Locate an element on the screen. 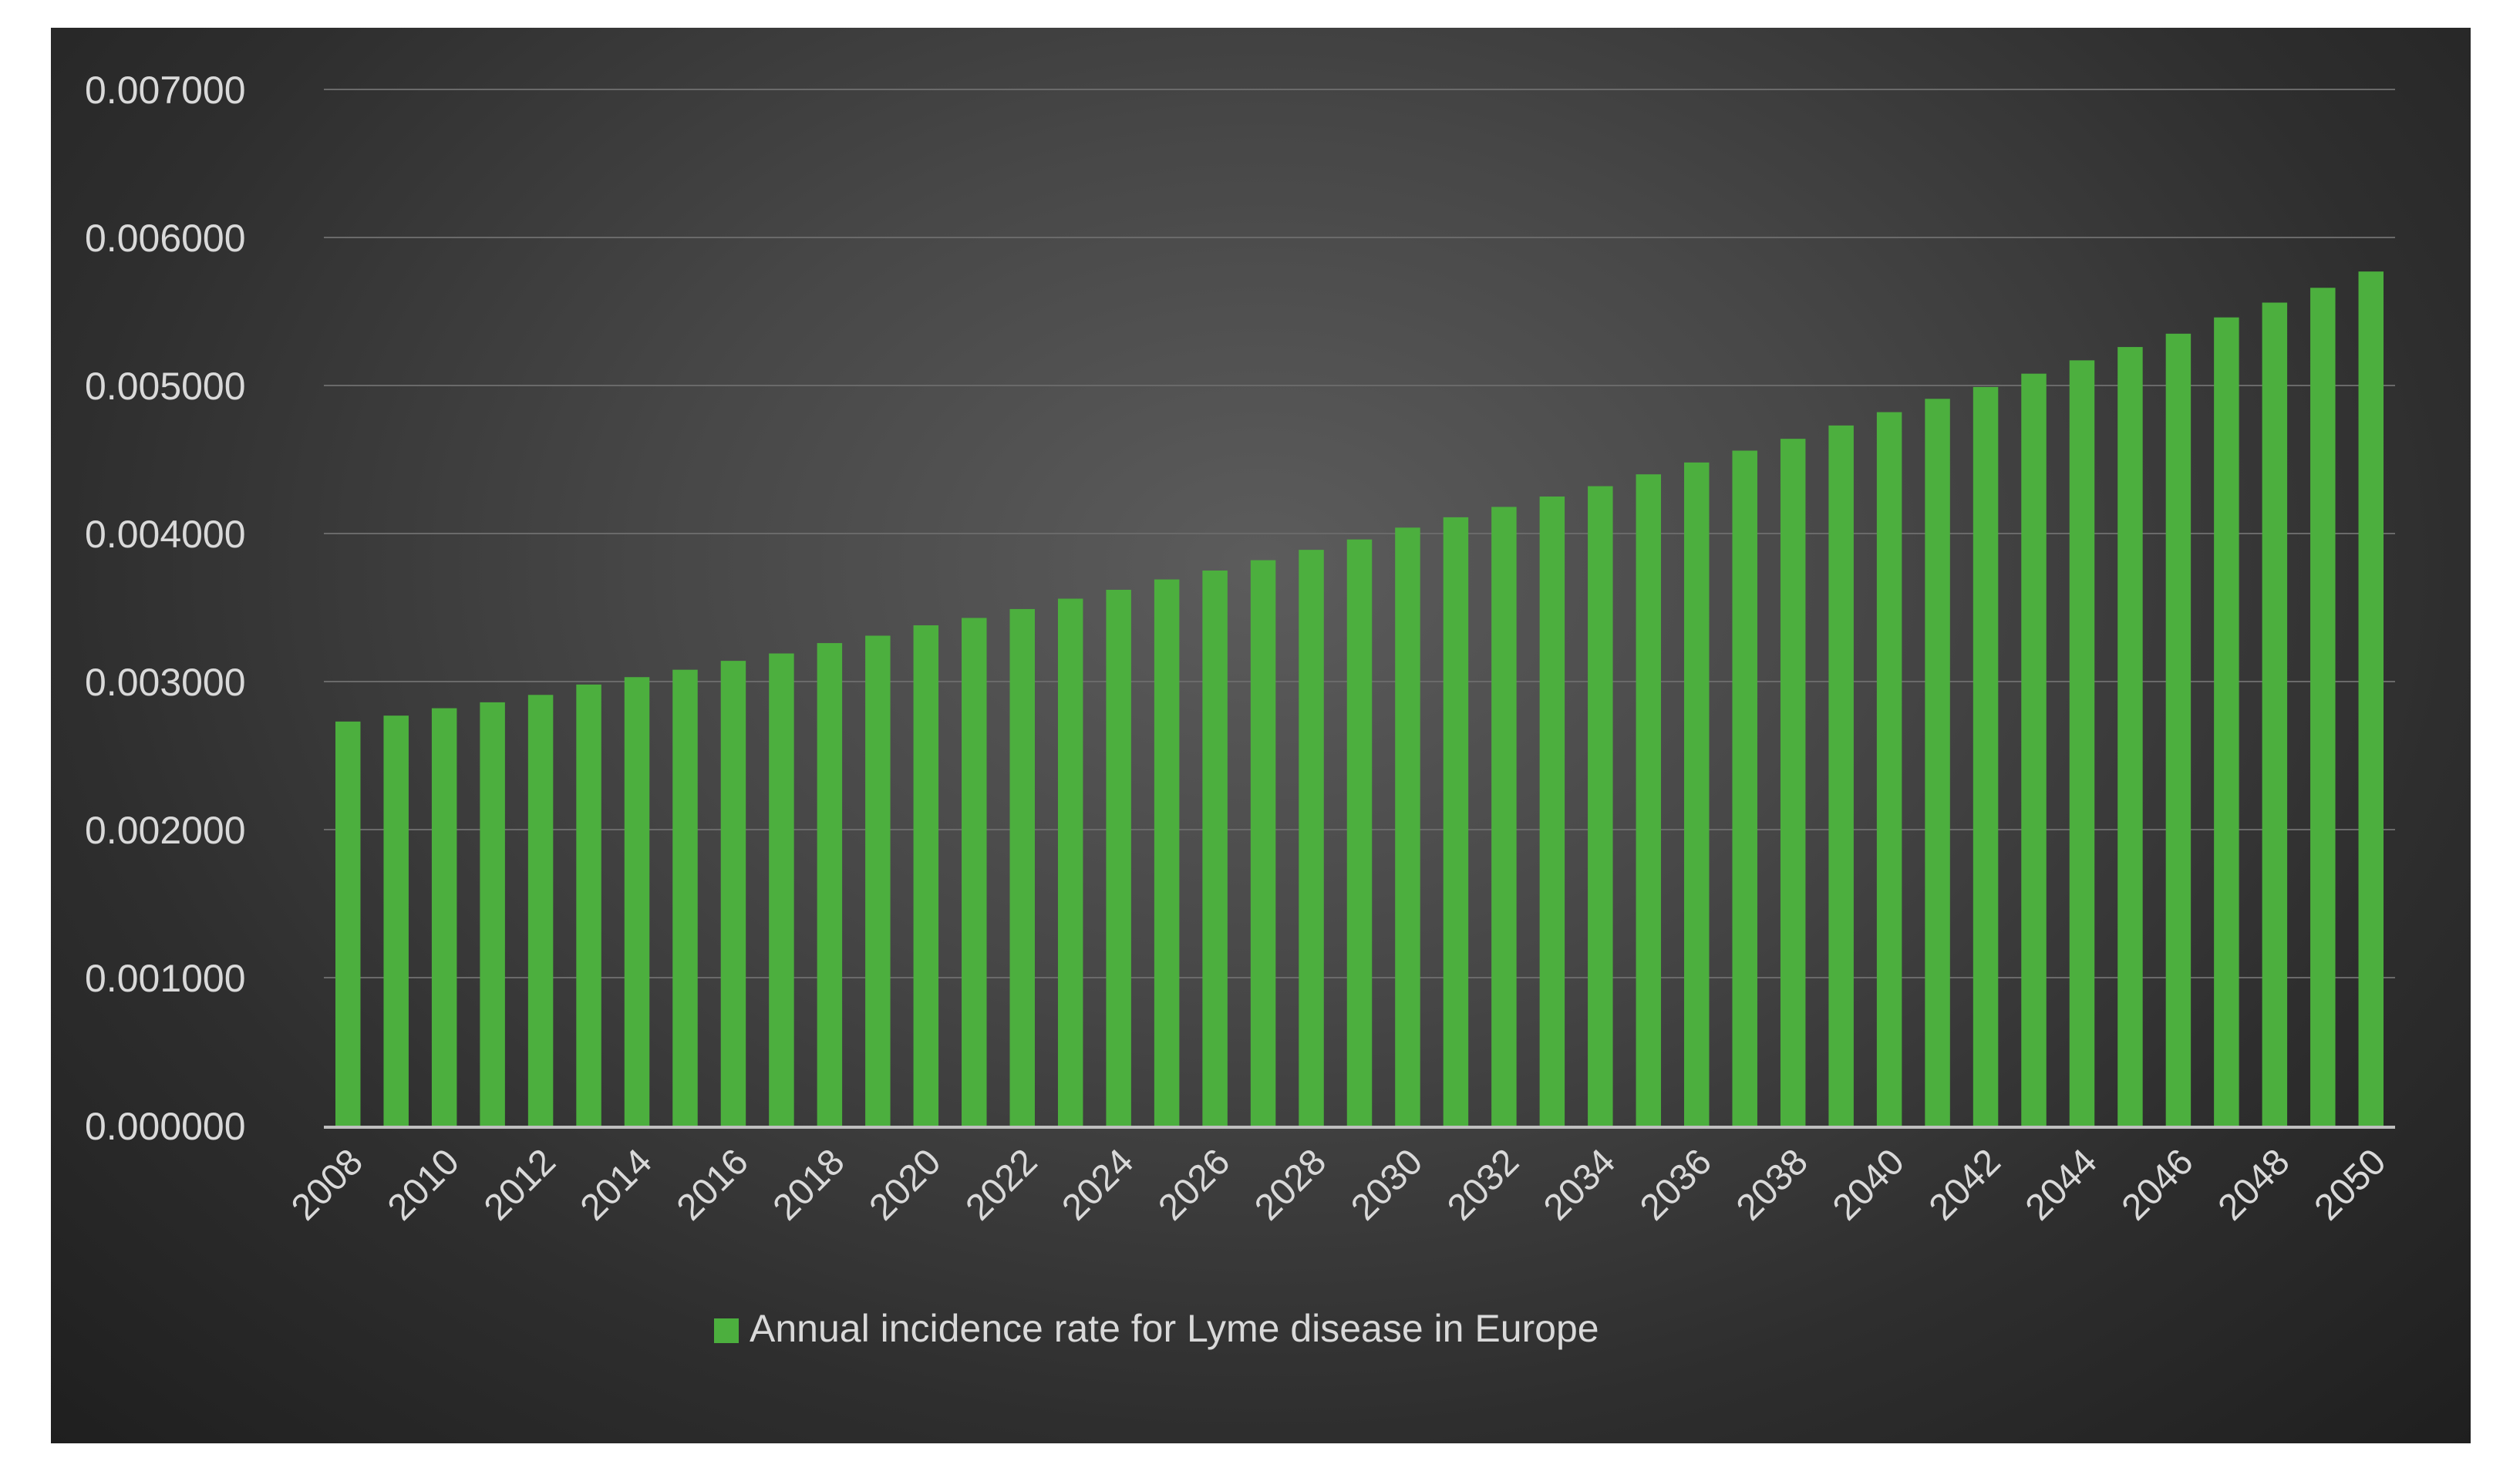 The image size is (2520, 1468). x-tick-label: 2012 is located at coordinates (520, 1185).